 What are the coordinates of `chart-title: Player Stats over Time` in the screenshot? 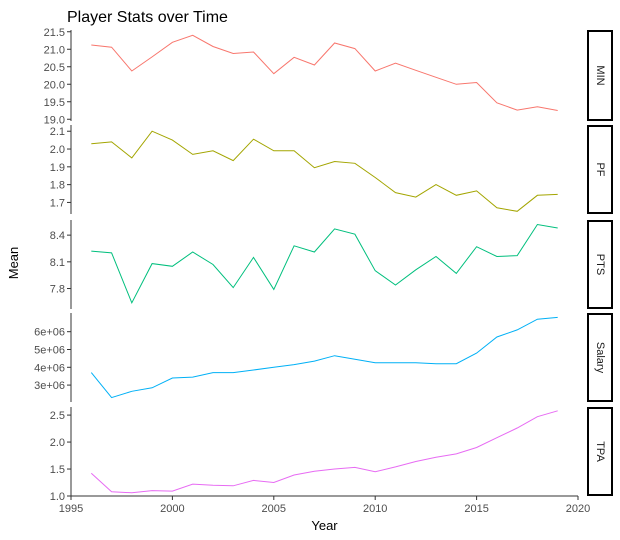 It's located at (147, 17).